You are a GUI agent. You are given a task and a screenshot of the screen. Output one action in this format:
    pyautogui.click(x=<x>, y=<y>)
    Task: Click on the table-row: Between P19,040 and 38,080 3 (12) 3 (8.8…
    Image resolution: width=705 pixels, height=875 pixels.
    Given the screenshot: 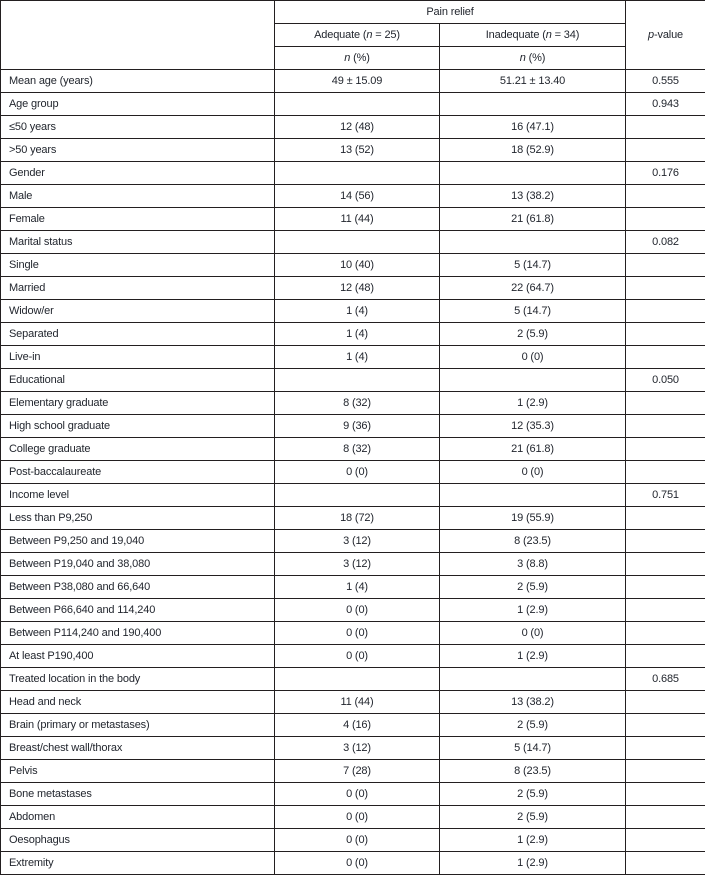 What is the action you would take?
    pyautogui.click(x=353, y=564)
    